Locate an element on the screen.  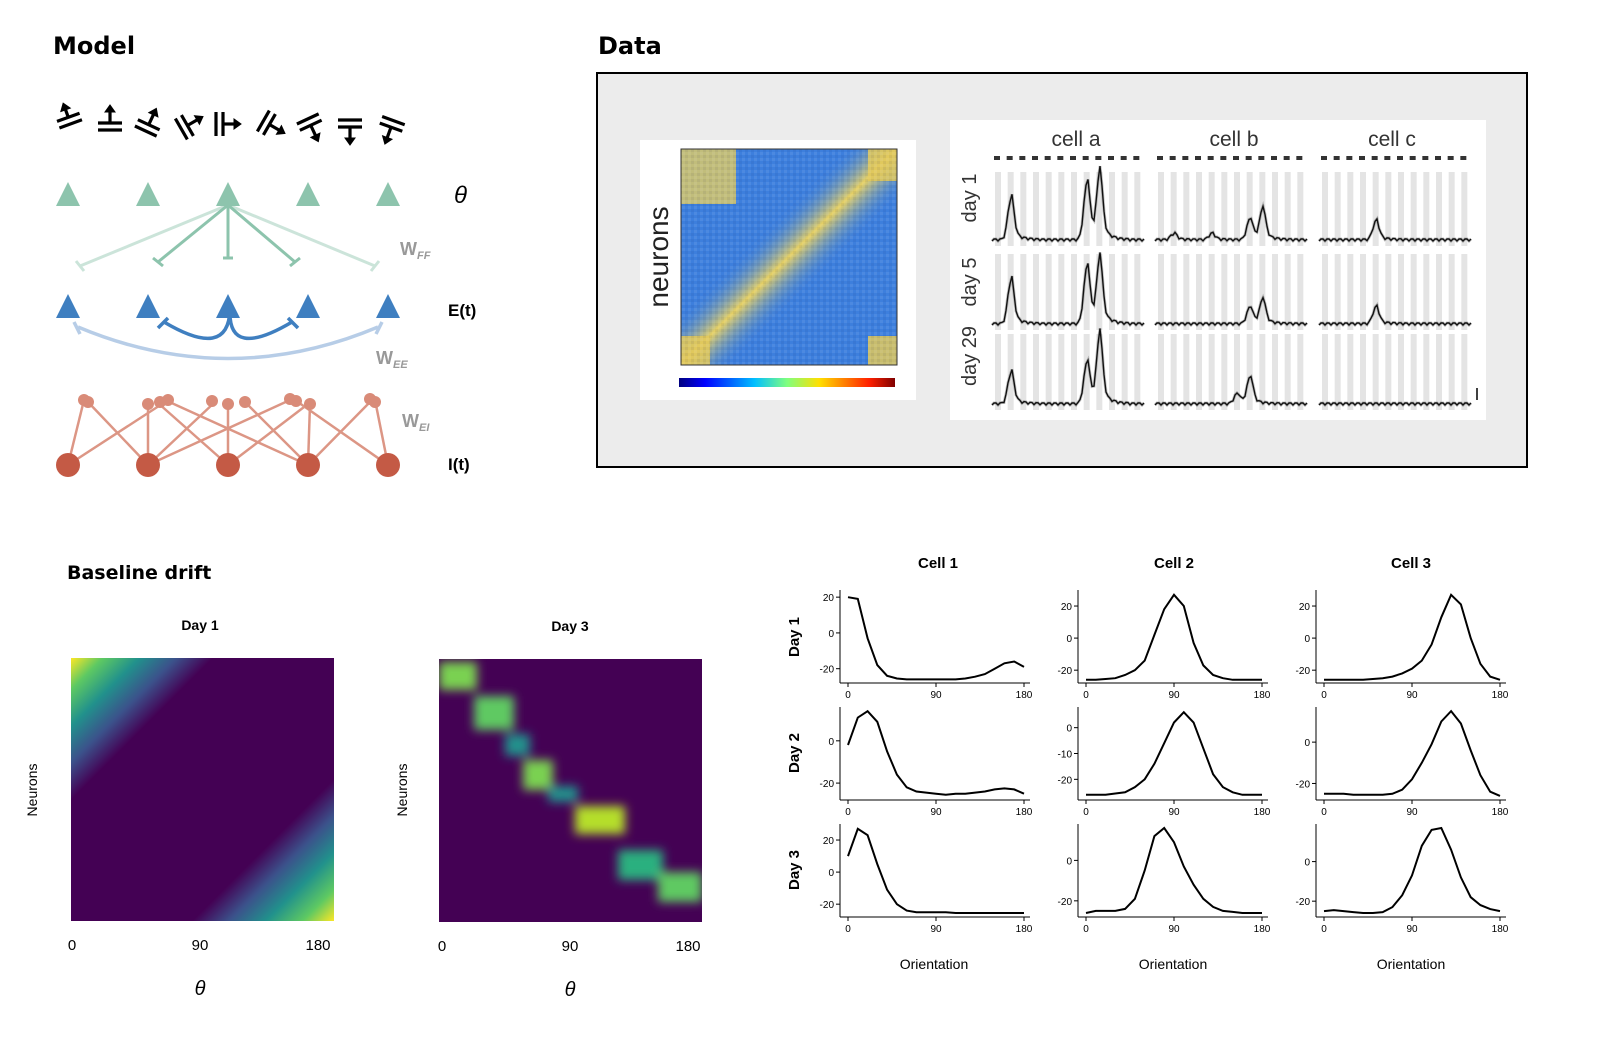
w-ei-label: WEI is located at coordinates (416, 422).